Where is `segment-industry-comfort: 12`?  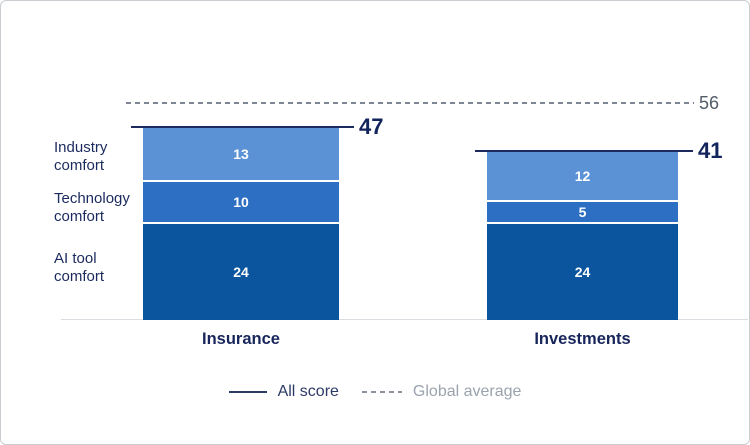 segment-industry-comfort: 12 is located at coordinates (582, 176).